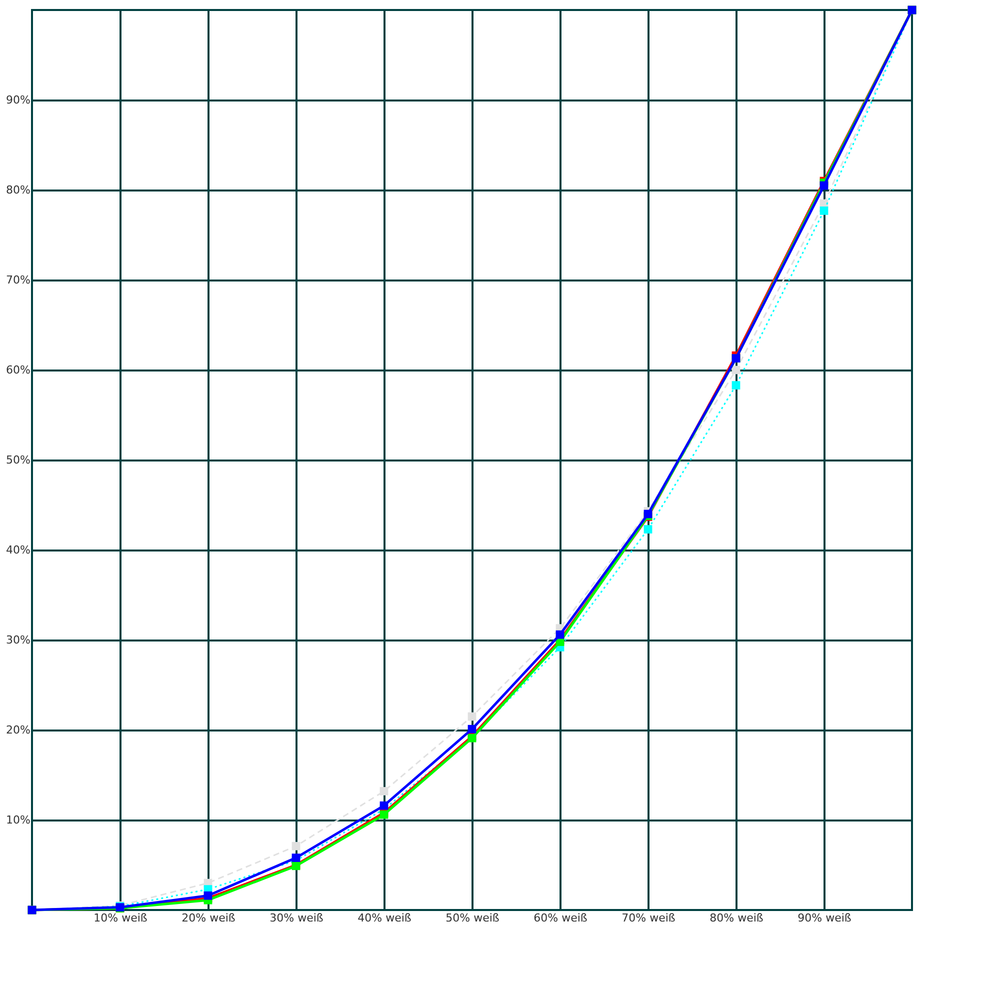 This screenshot has width=1000, height=1000. I want to click on y-tick-label: 80%, so click(18, 190).